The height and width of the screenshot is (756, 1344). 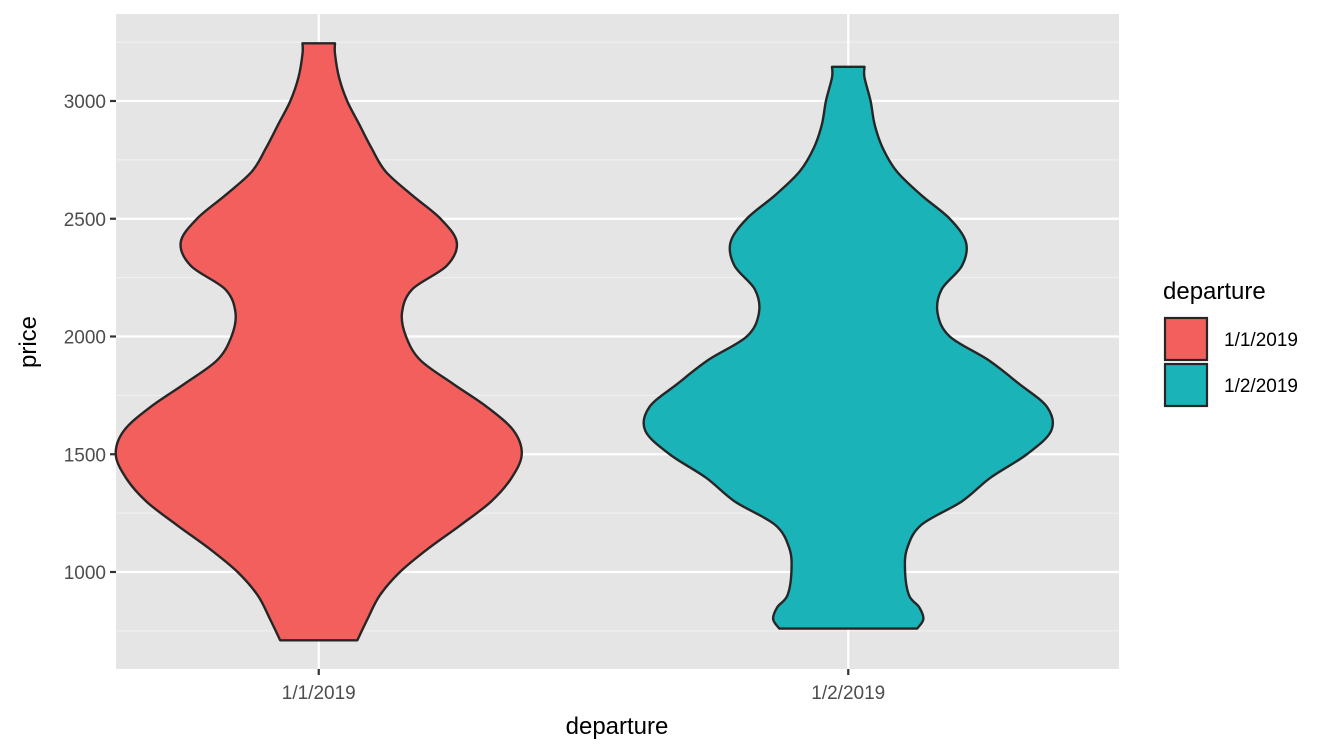 I want to click on x-axis-title: departure, so click(x=617, y=726).